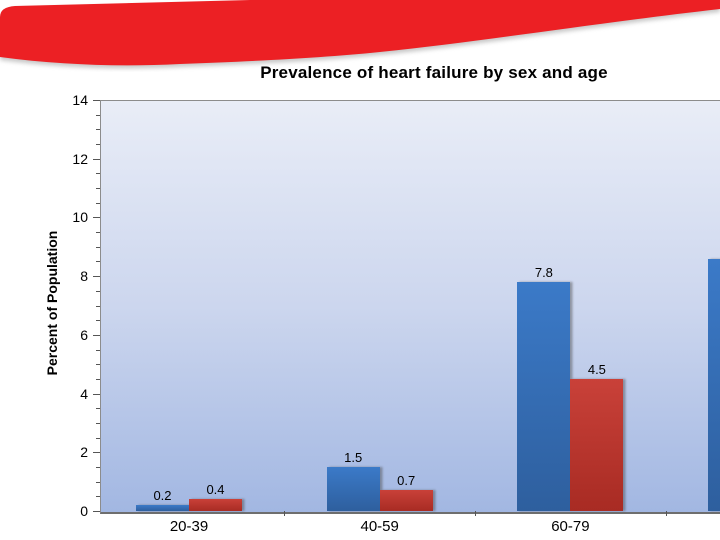 This screenshot has height=540, width=720. What do you see at coordinates (84, 452) in the screenshot?
I see `y-tick-label: 2` at bounding box center [84, 452].